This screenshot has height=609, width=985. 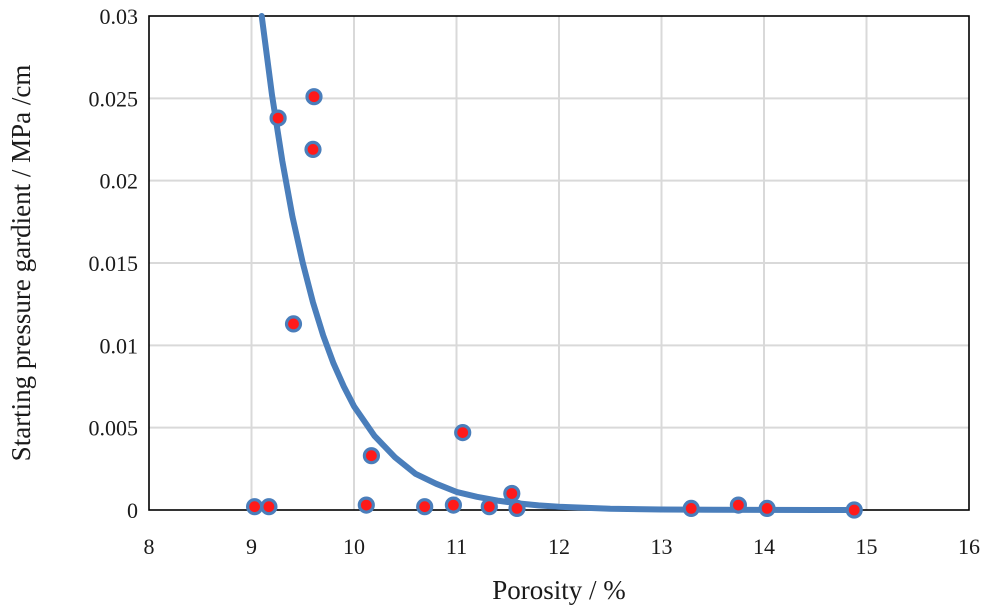 What do you see at coordinates (251, 546) in the screenshot?
I see `x-tick-label: 9` at bounding box center [251, 546].